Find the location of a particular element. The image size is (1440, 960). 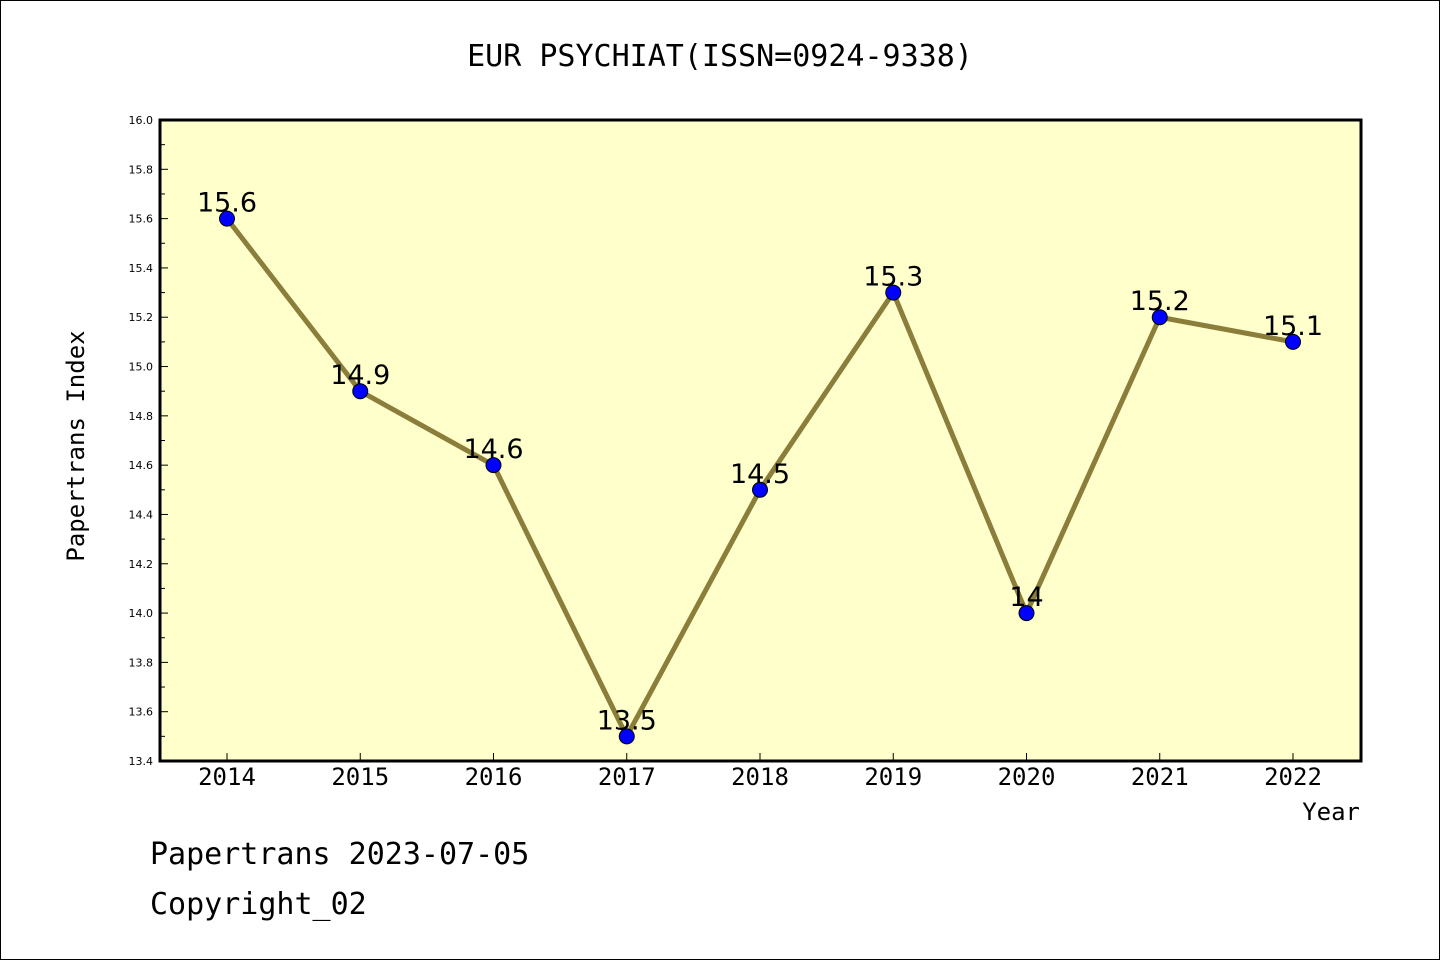

y-tick-label: 15.0 is located at coordinates (141, 367).